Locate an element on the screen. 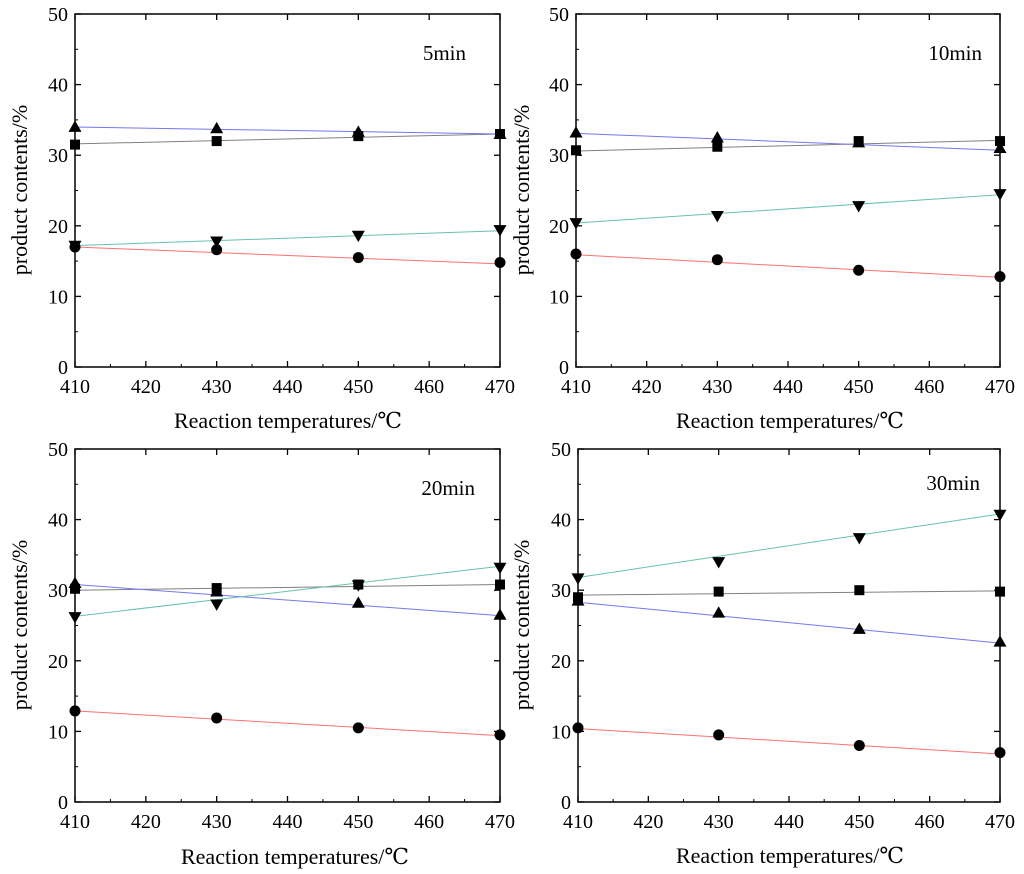  panel-title: 5min is located at coordinates (445, 53).